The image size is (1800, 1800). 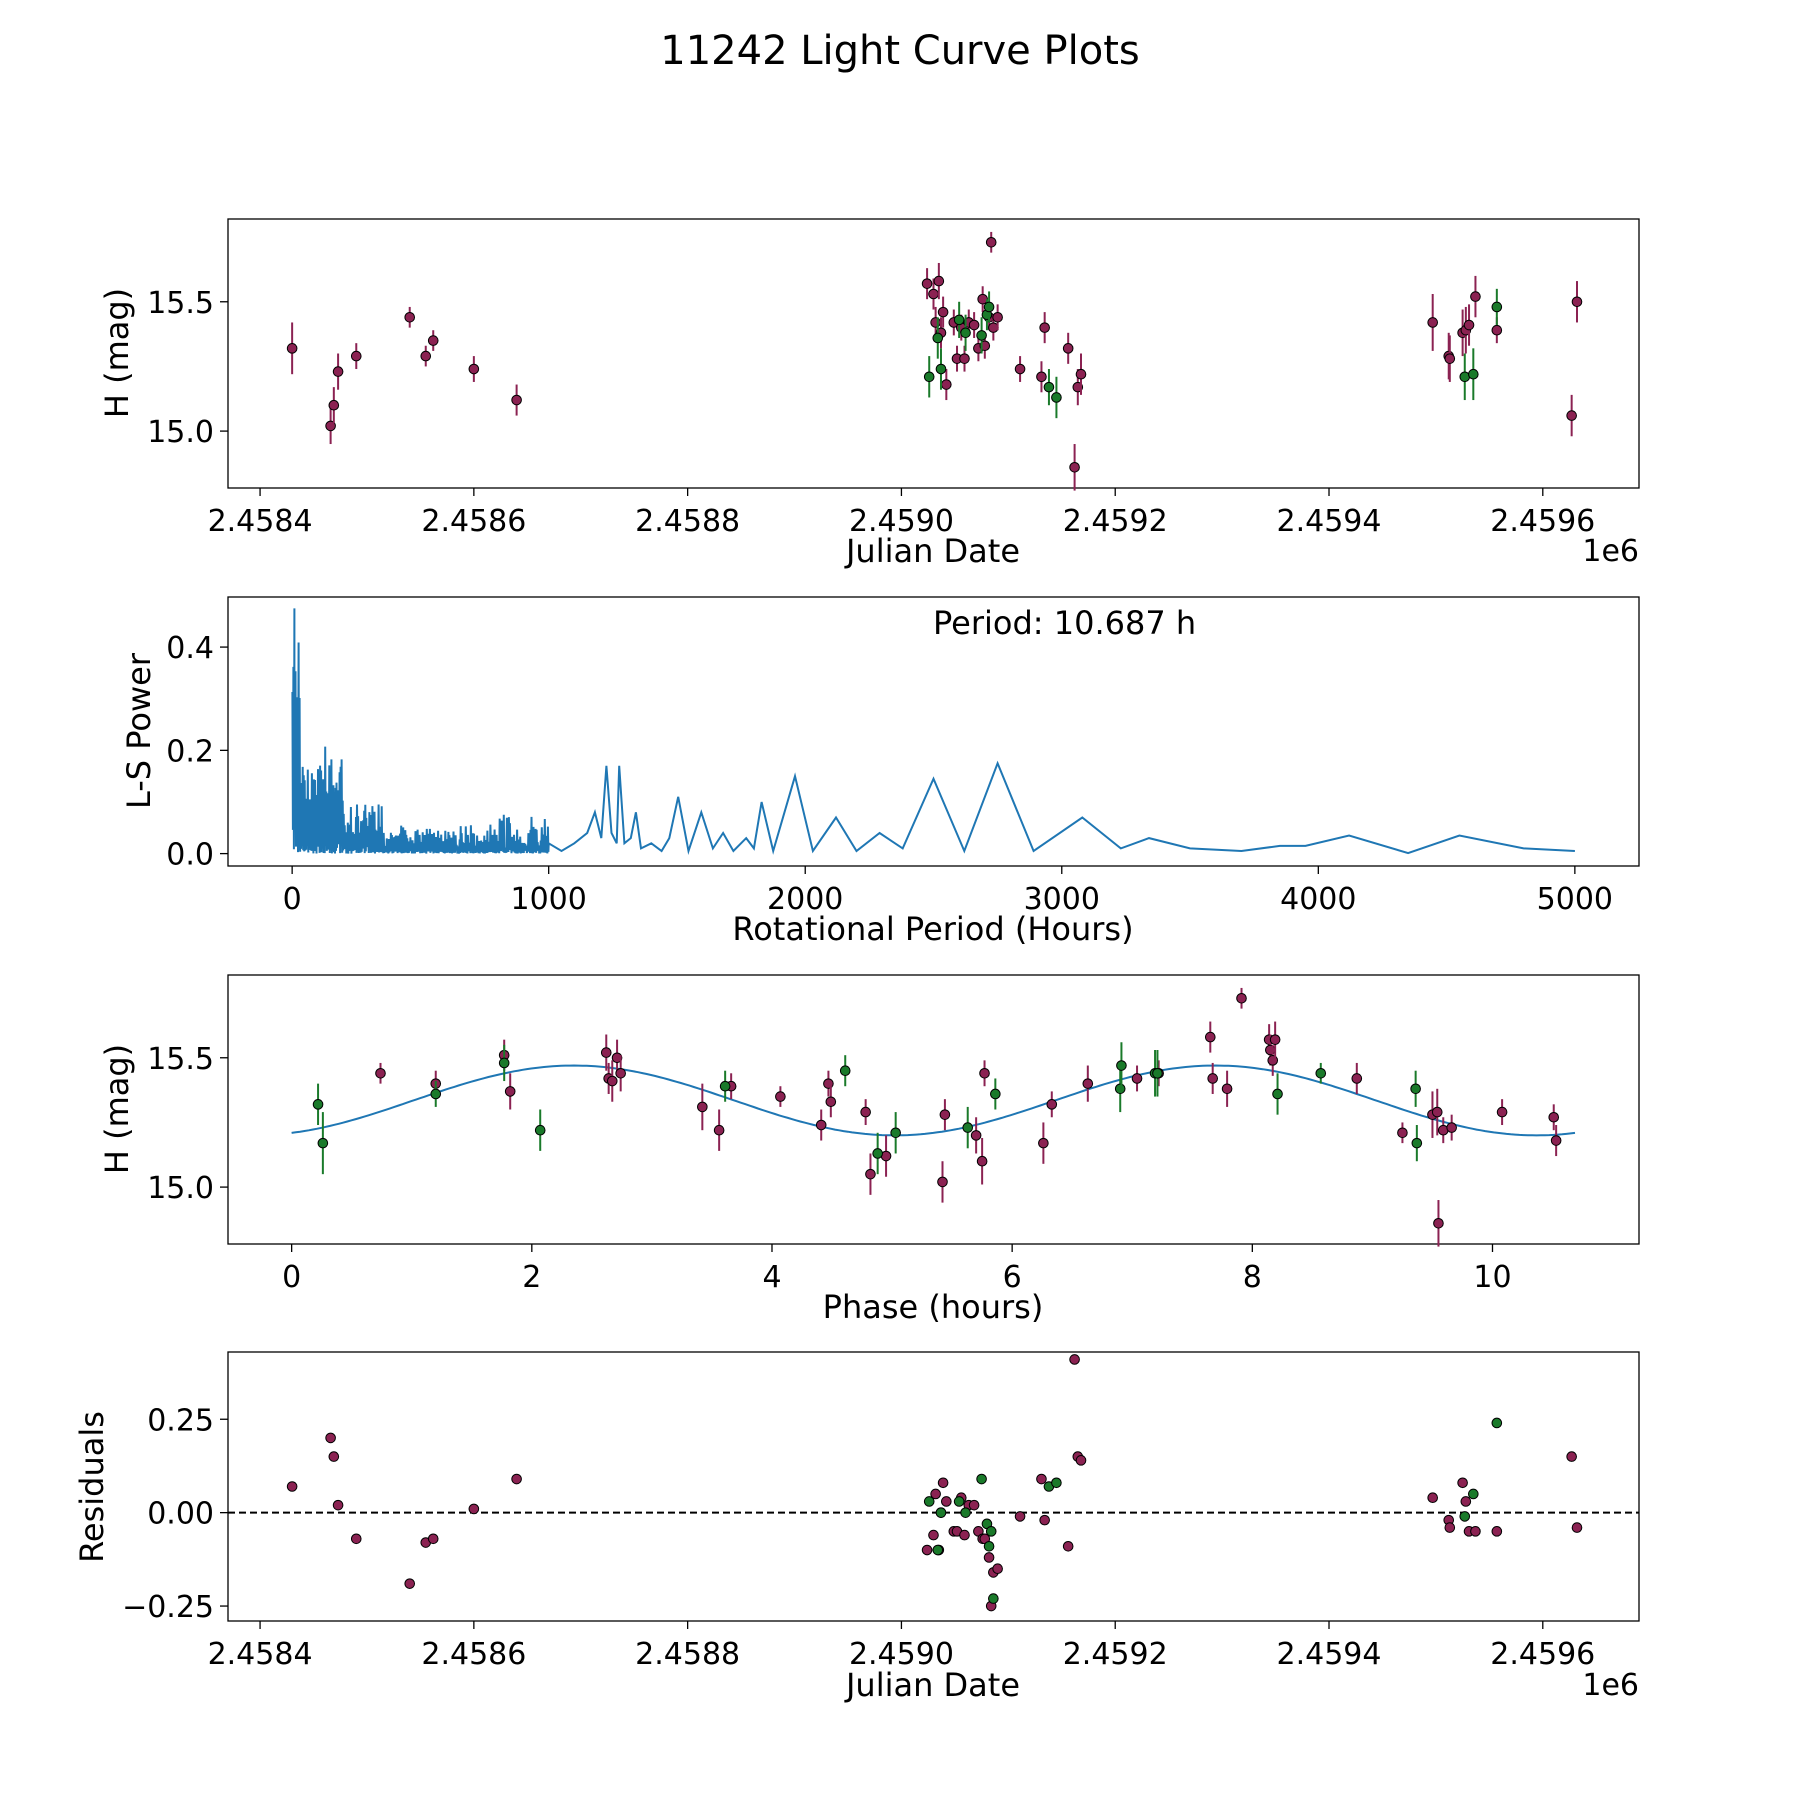 What do you see at coordinates (805, 899) in the screenshot?
I see `x-tick-label: 2000` at bounding box center [805, 899].